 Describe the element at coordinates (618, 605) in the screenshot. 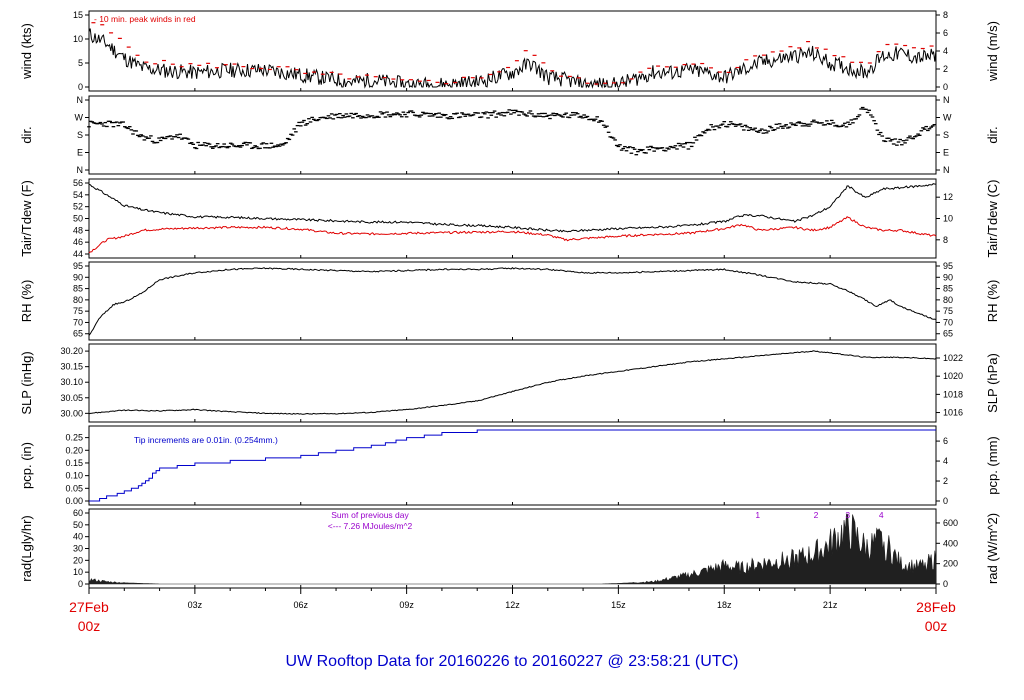

I see `time-tick-label: 15z` at that location.